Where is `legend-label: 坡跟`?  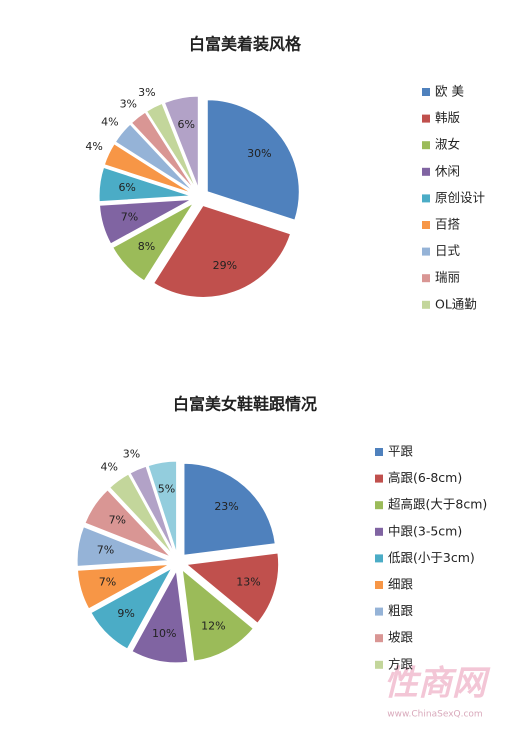
legend-label: 坡跟 is located at coordinates (401, 637).